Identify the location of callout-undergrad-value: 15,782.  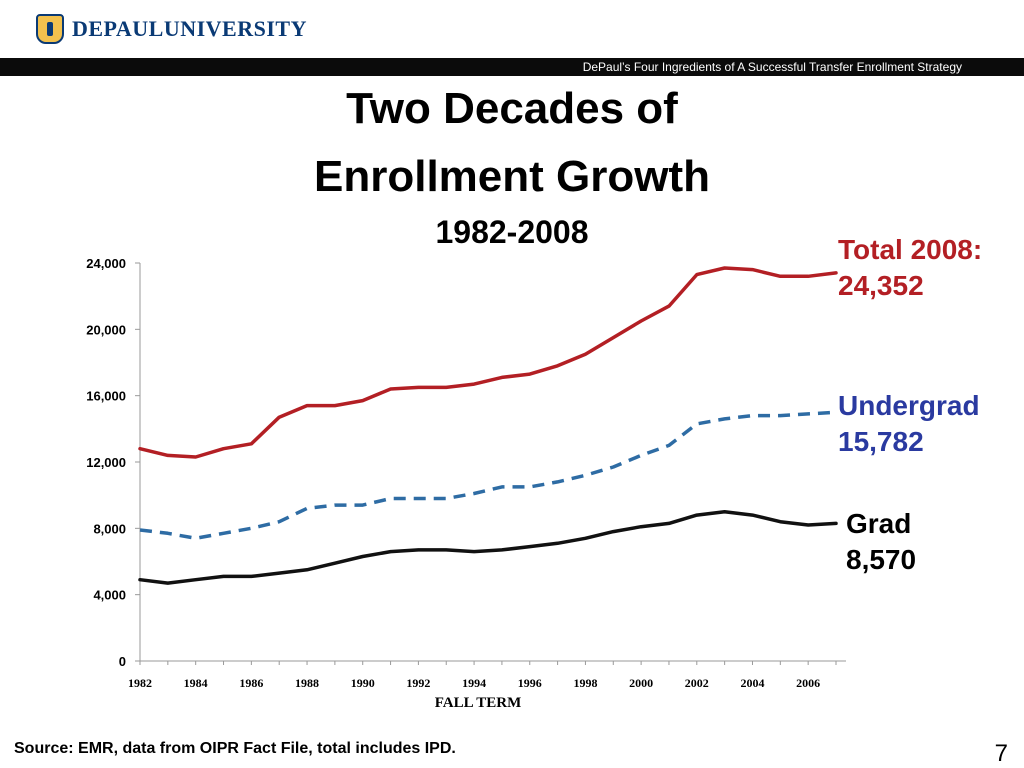
(881, 441).